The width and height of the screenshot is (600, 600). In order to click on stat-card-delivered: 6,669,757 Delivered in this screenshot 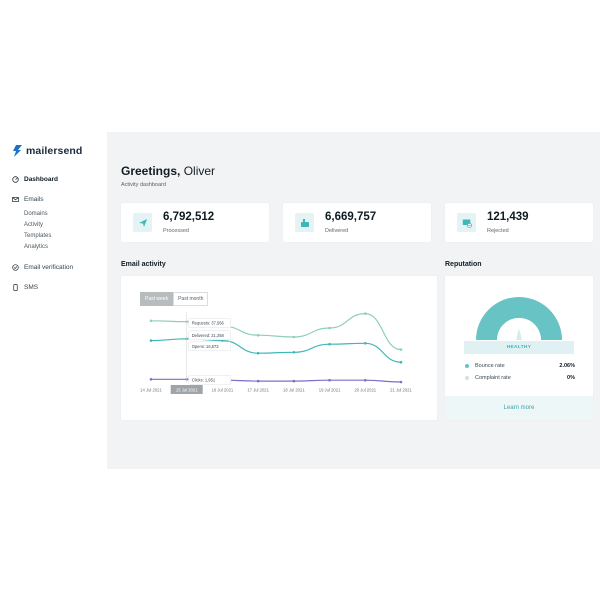, I will do `click(357, 222)`.